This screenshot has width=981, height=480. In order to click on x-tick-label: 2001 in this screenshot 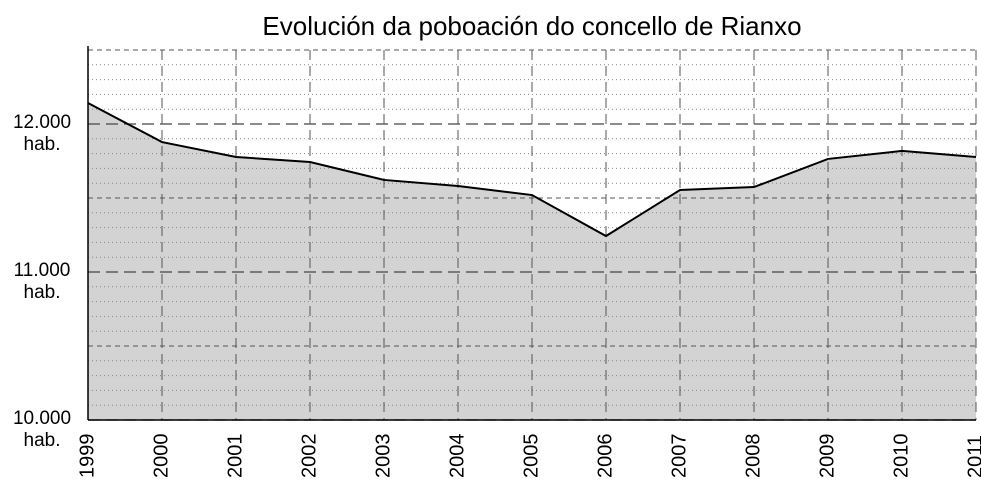, I will do `click(235, 456)`.